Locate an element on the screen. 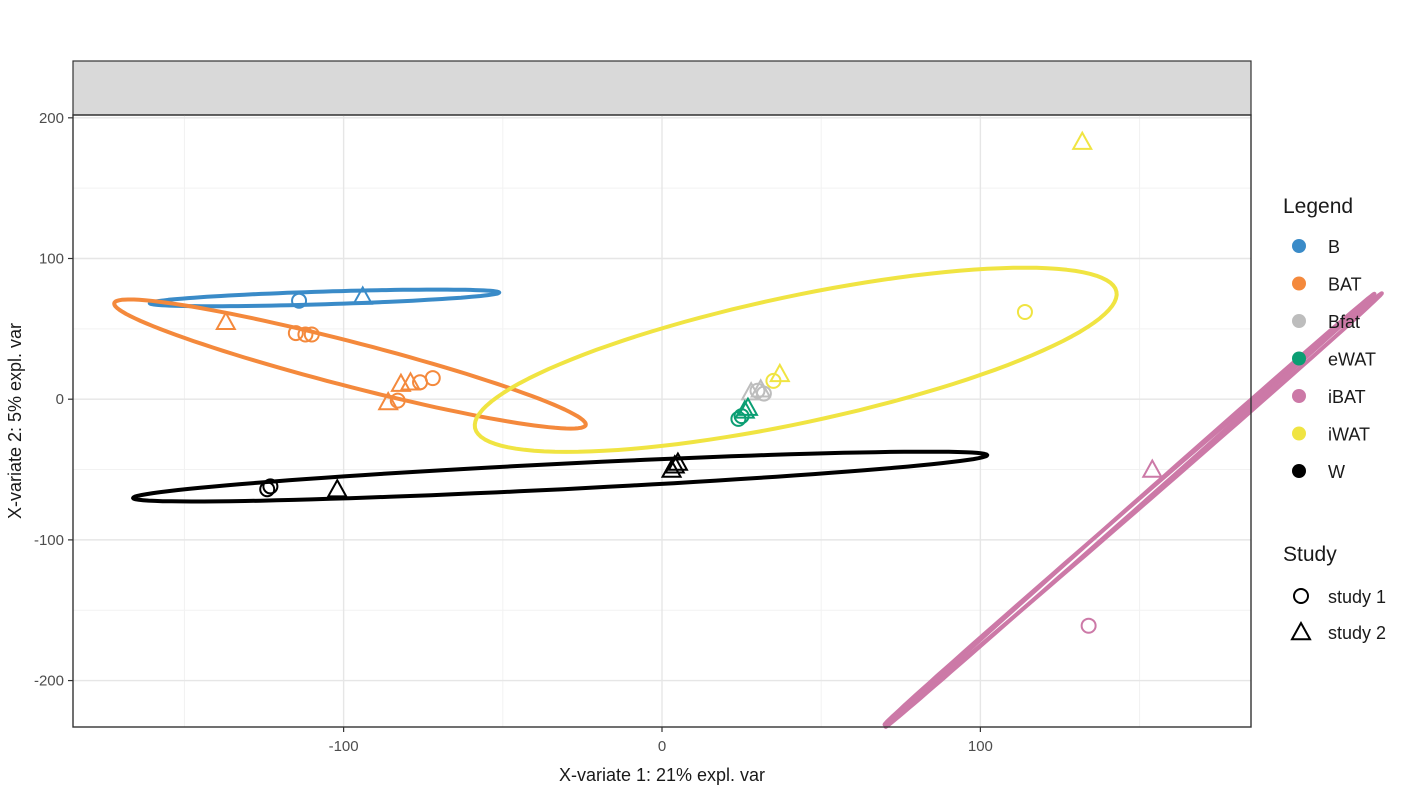  shape-legend-title: Study is located at coordinates (1310, 554).